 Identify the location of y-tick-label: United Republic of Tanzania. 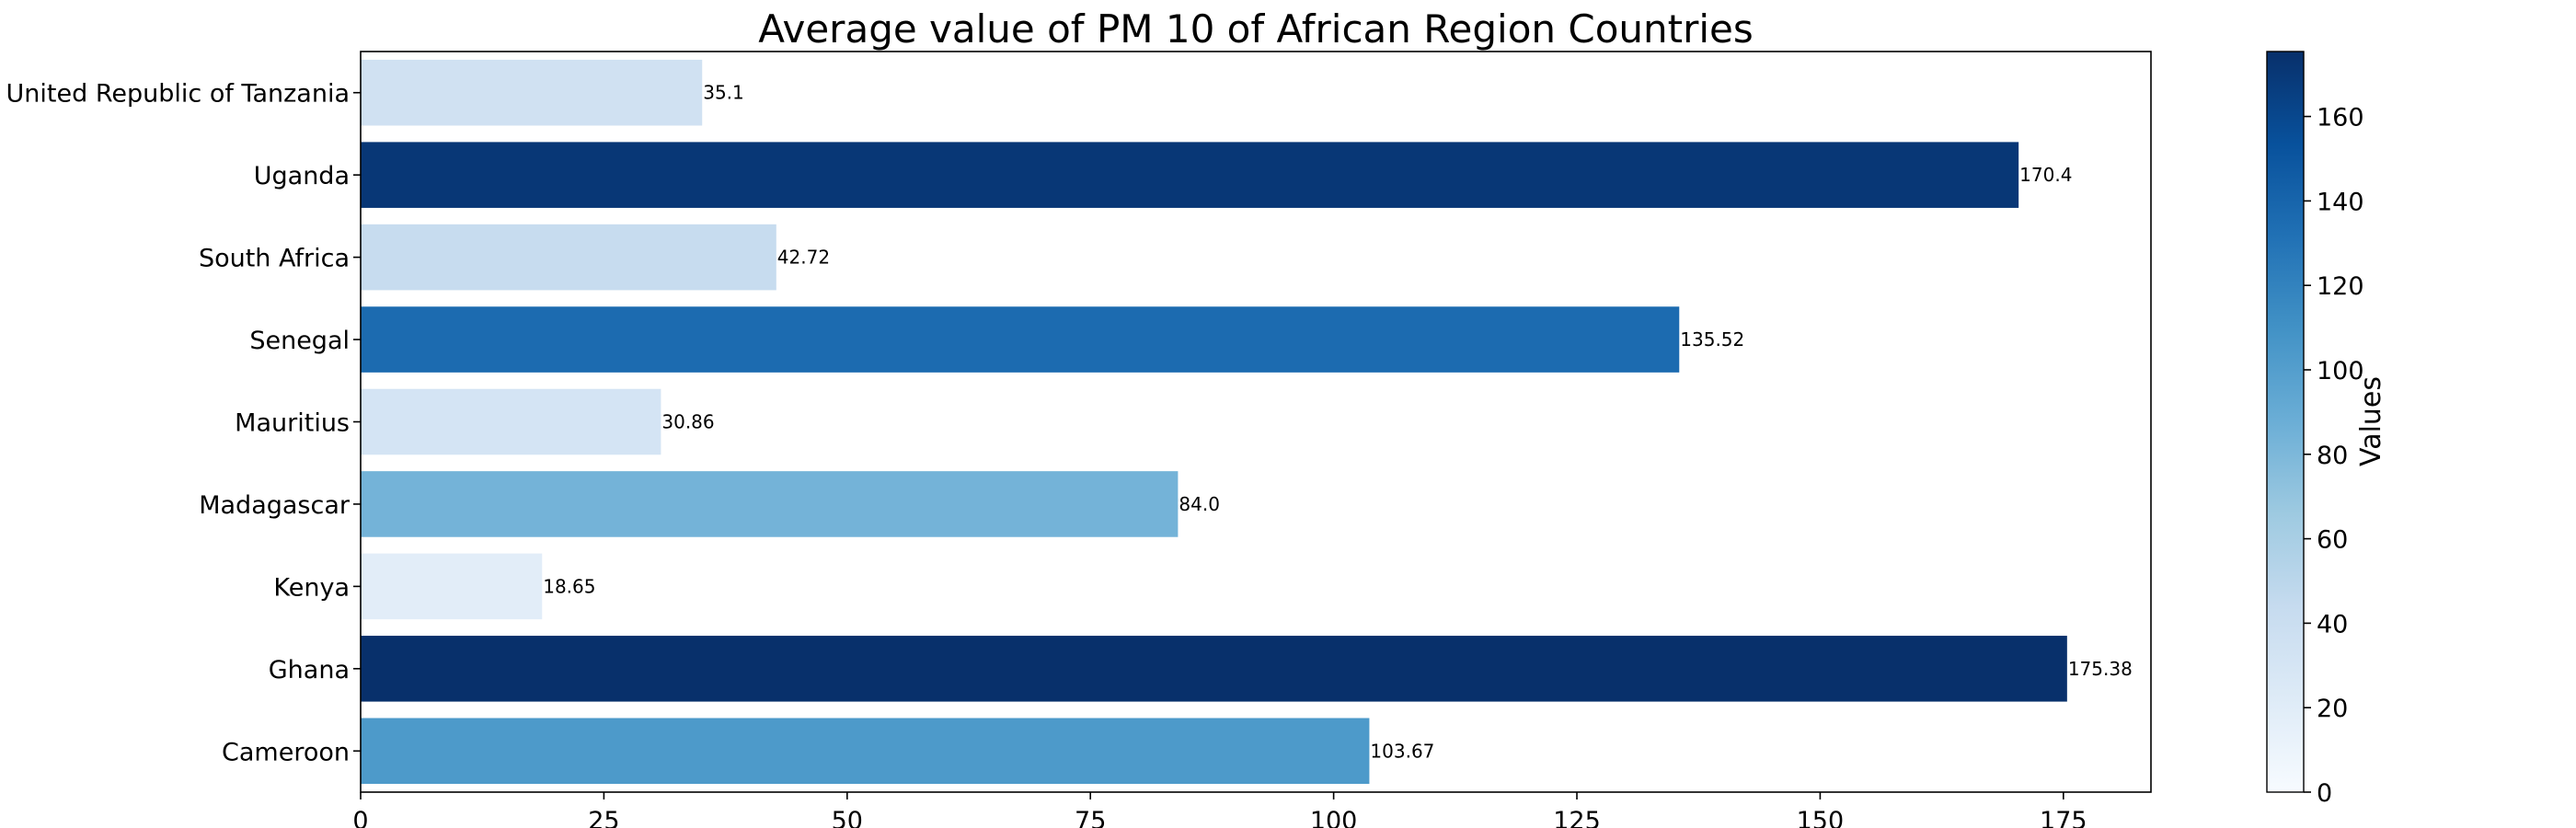
(178, 94).